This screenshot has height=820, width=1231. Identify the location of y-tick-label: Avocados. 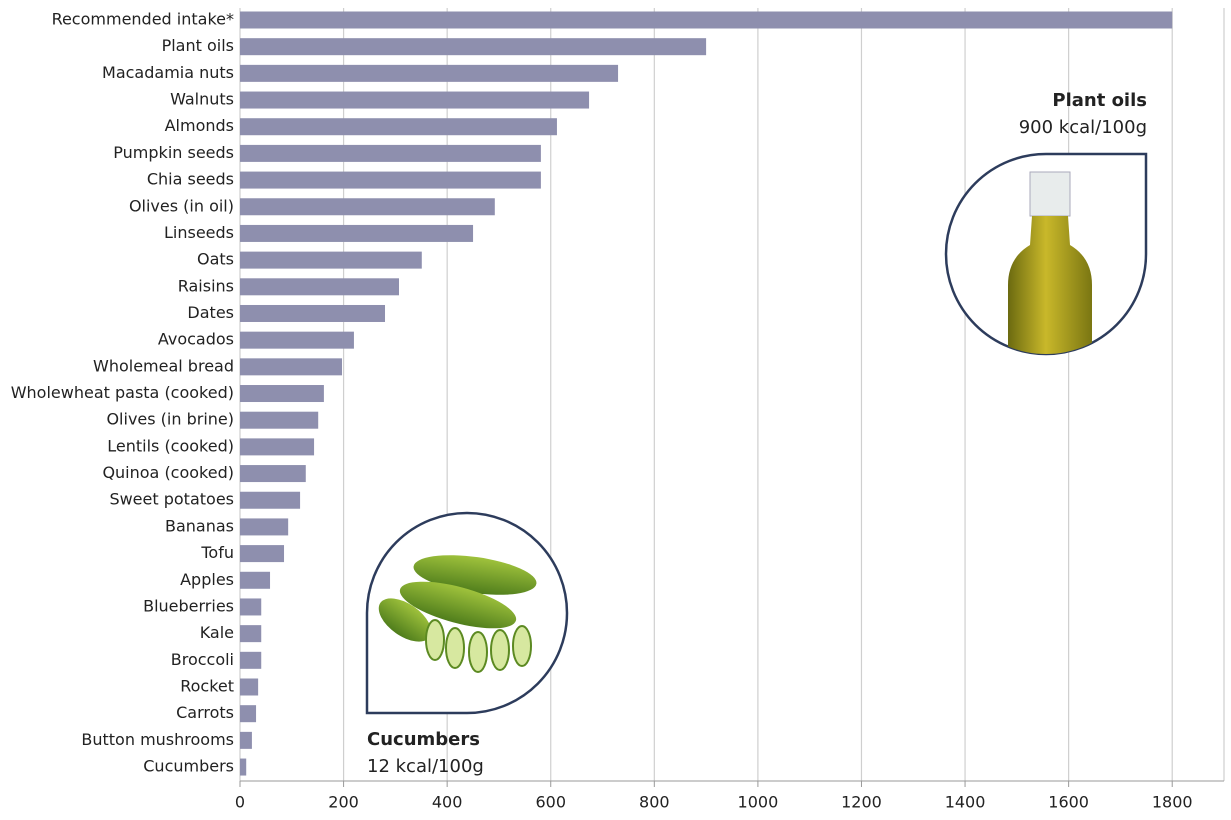
(196, 339).